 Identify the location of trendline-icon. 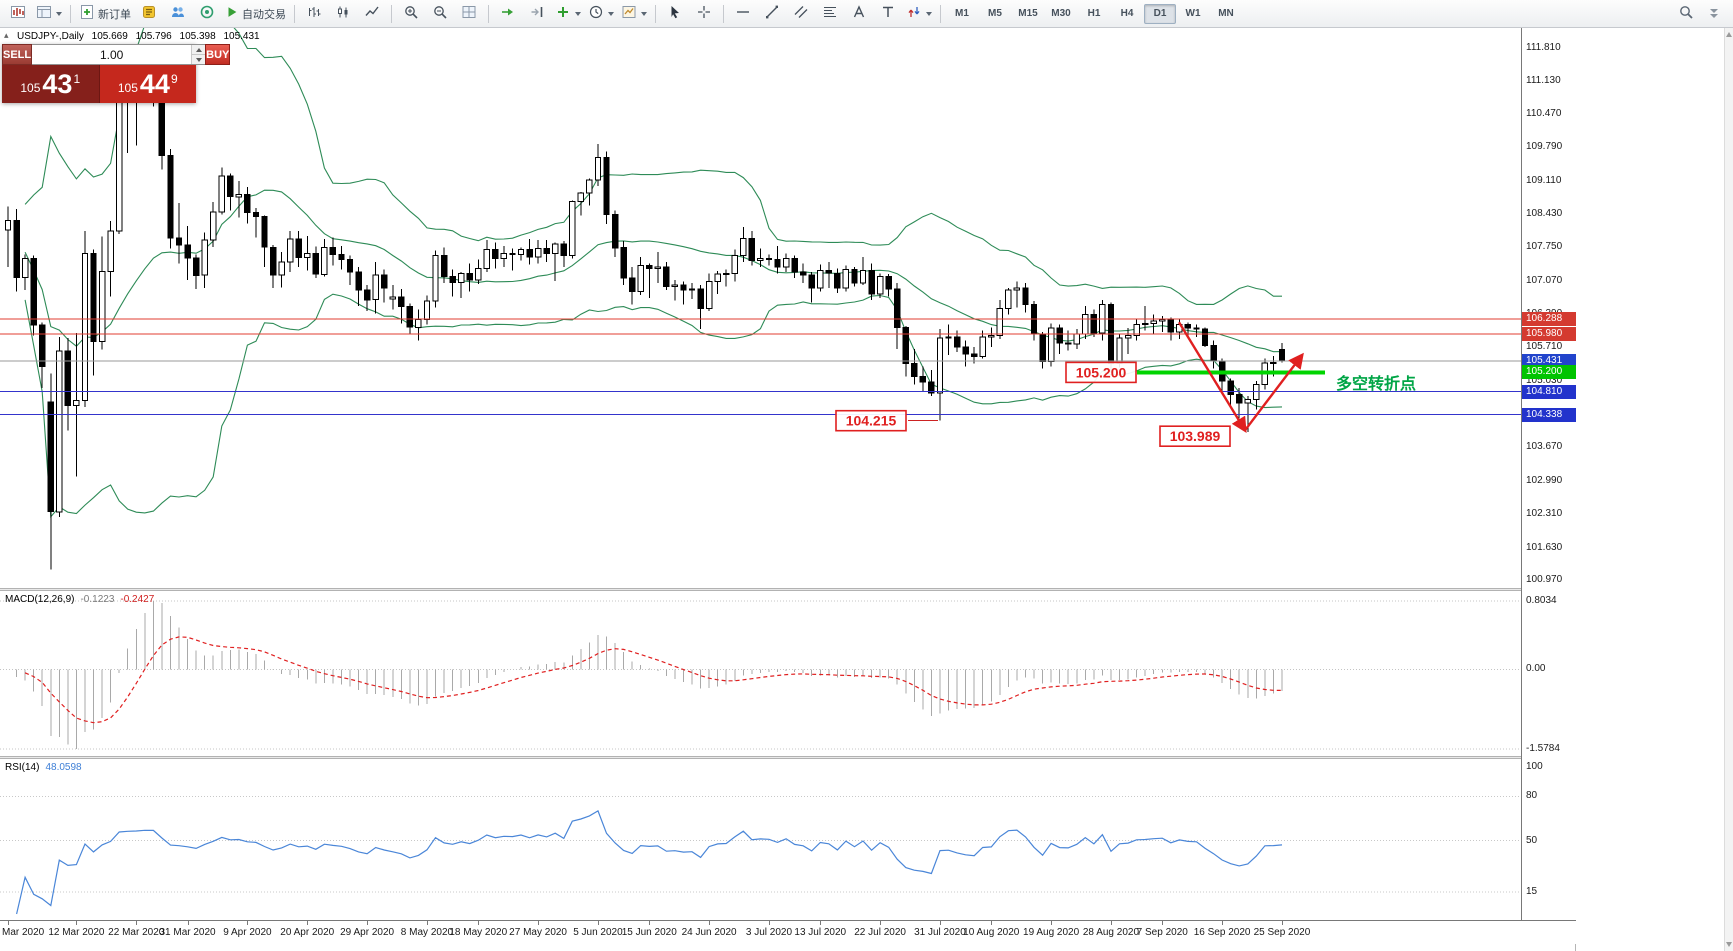
(772, 13).